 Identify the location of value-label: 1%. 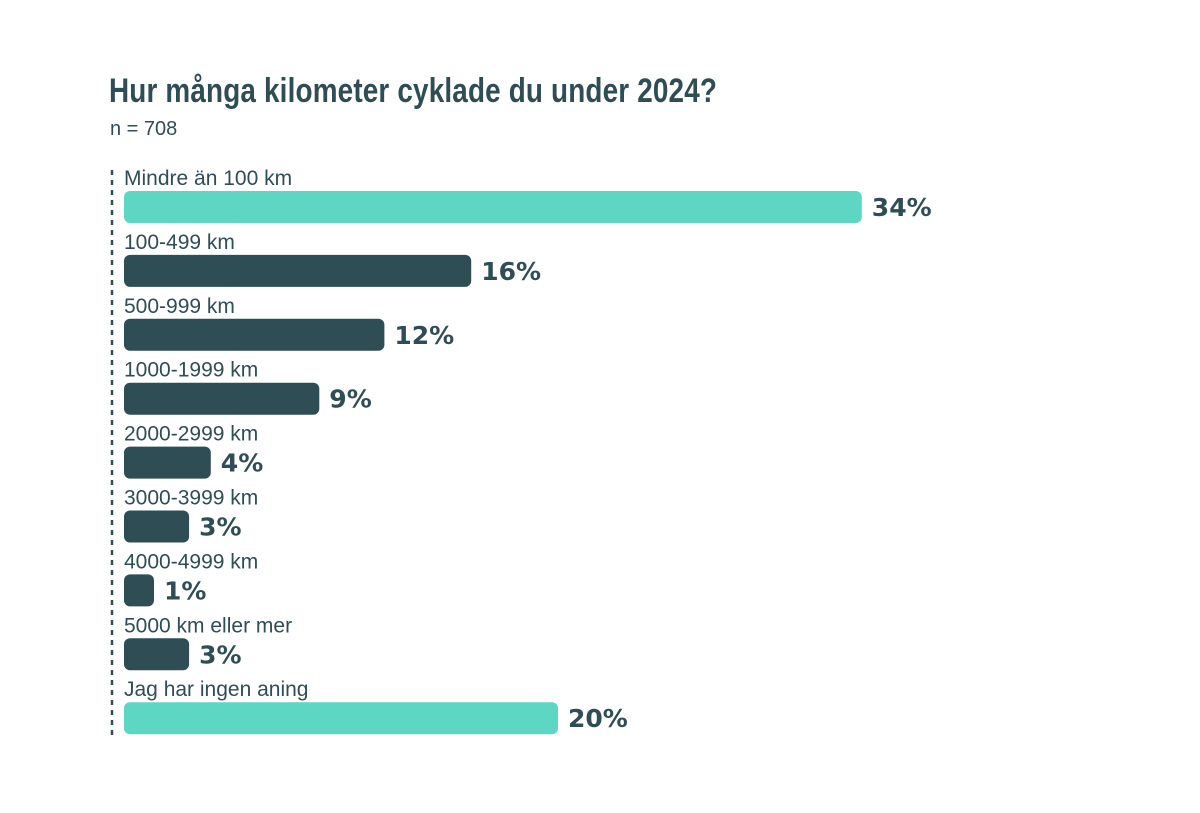
(185, 590).